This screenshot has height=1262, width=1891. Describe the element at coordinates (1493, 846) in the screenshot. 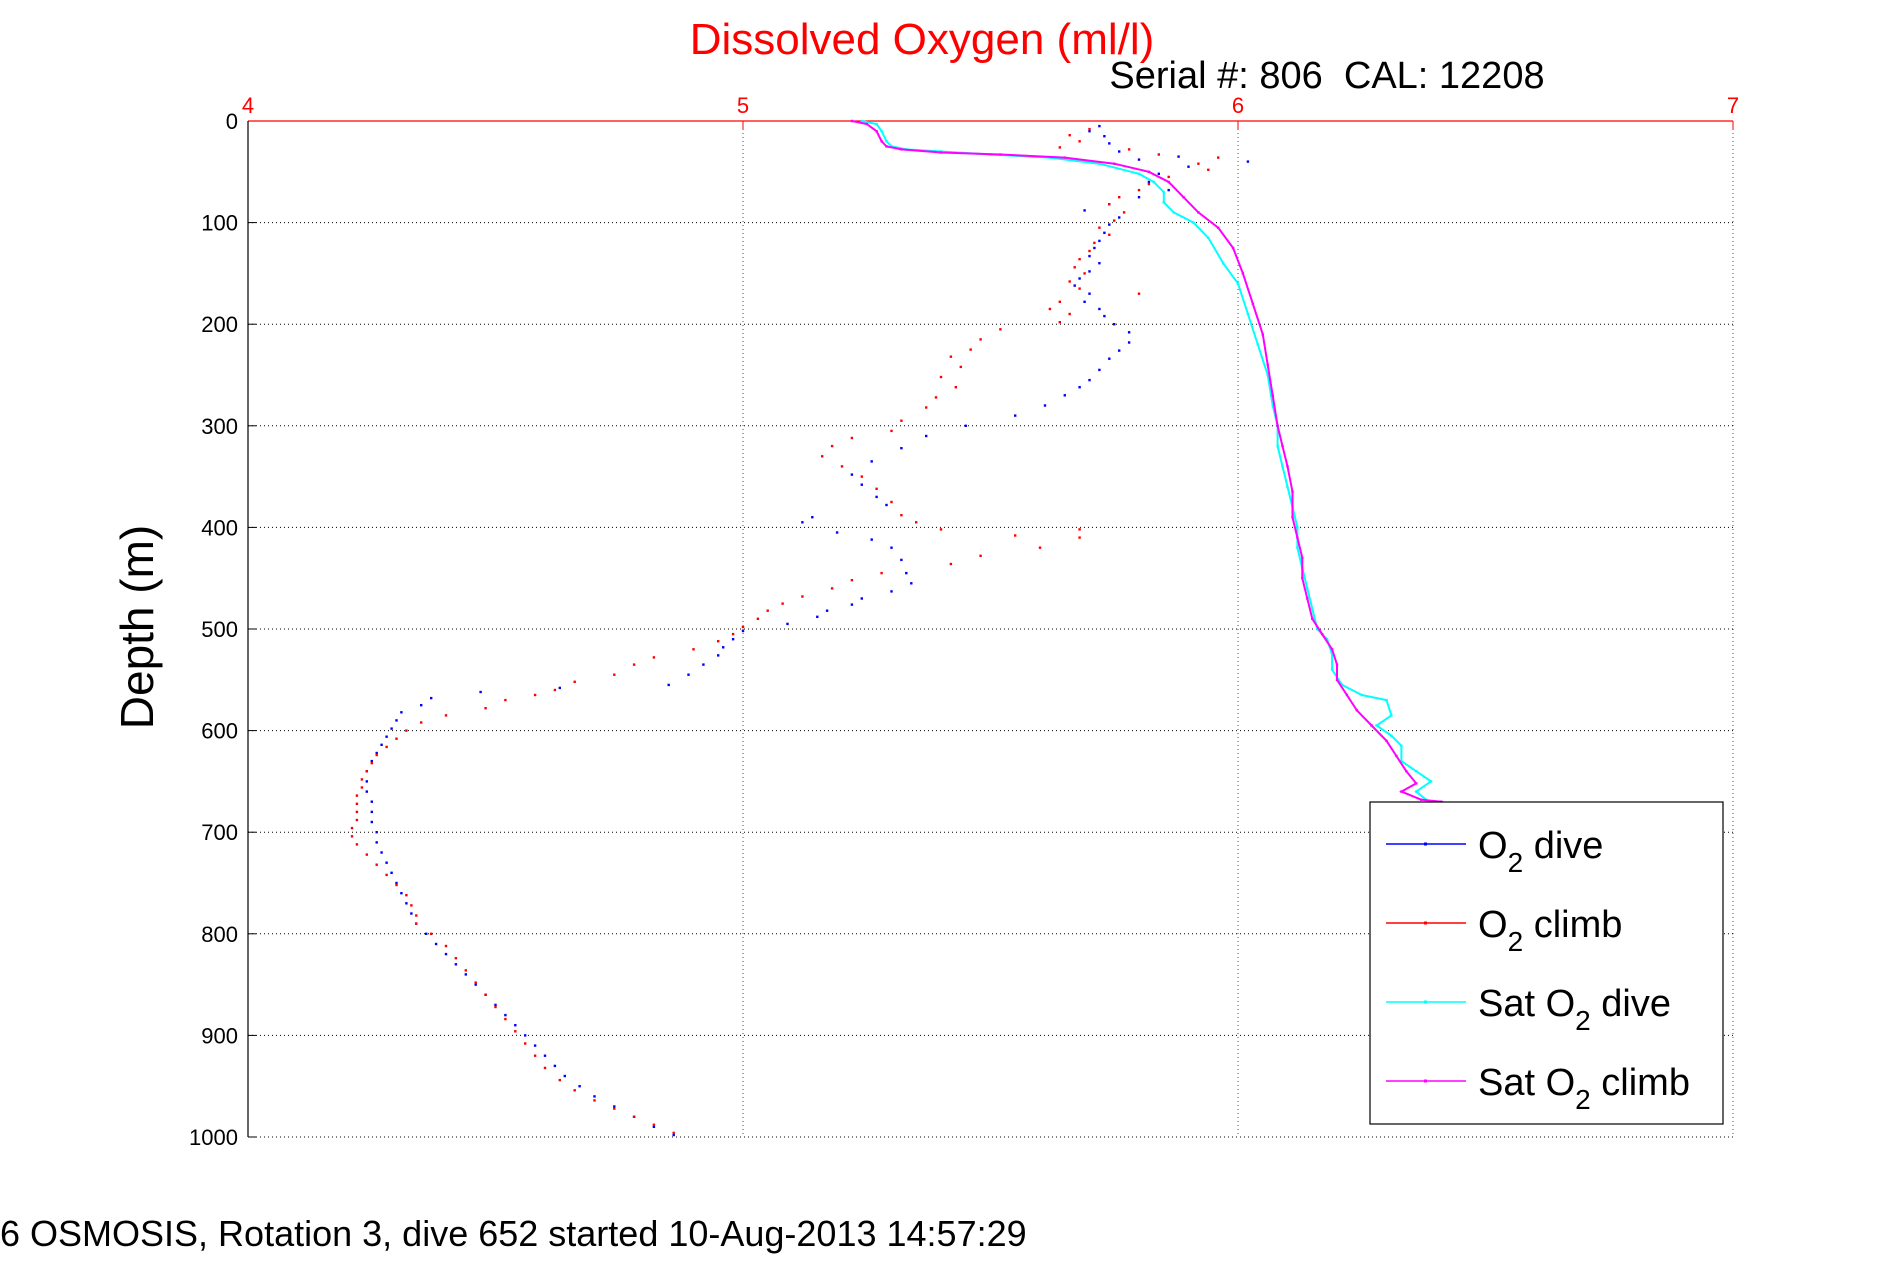

I see `legend-label-base: O` at that location.